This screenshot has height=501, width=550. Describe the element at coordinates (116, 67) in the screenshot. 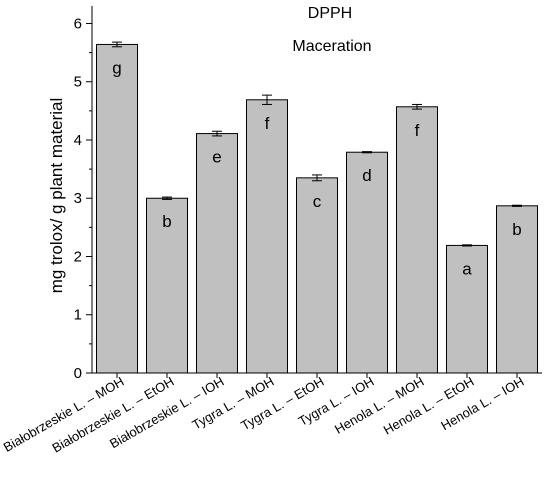

I see `bar-letter-1: g` at that location.